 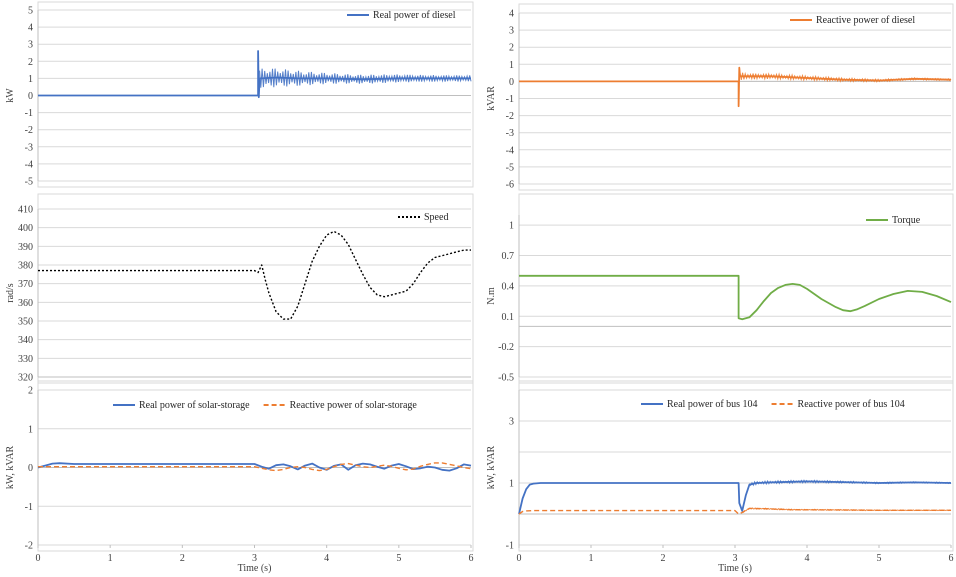 I want to click on legend-label: Speed, so click(x=436, y=217).